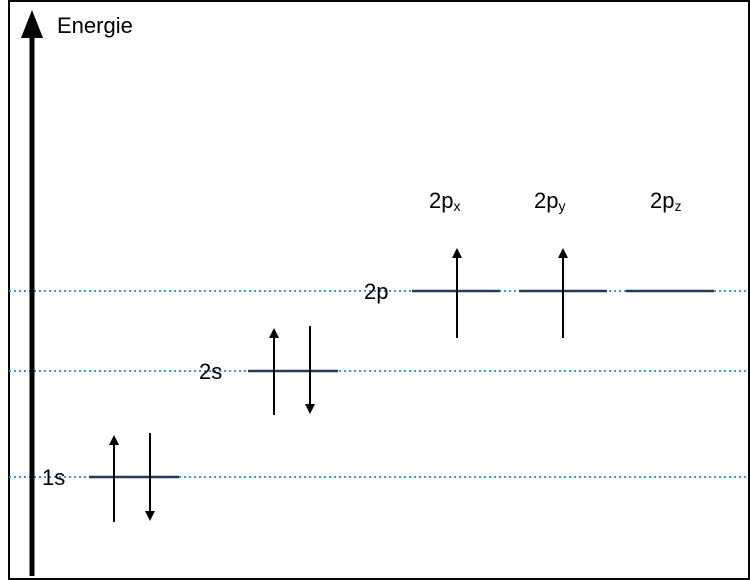  What do you see at coordinates (665, 201) in the screenshot?
I see `orbital-label-2pz: 2pz` at bounding box center [665, 201].